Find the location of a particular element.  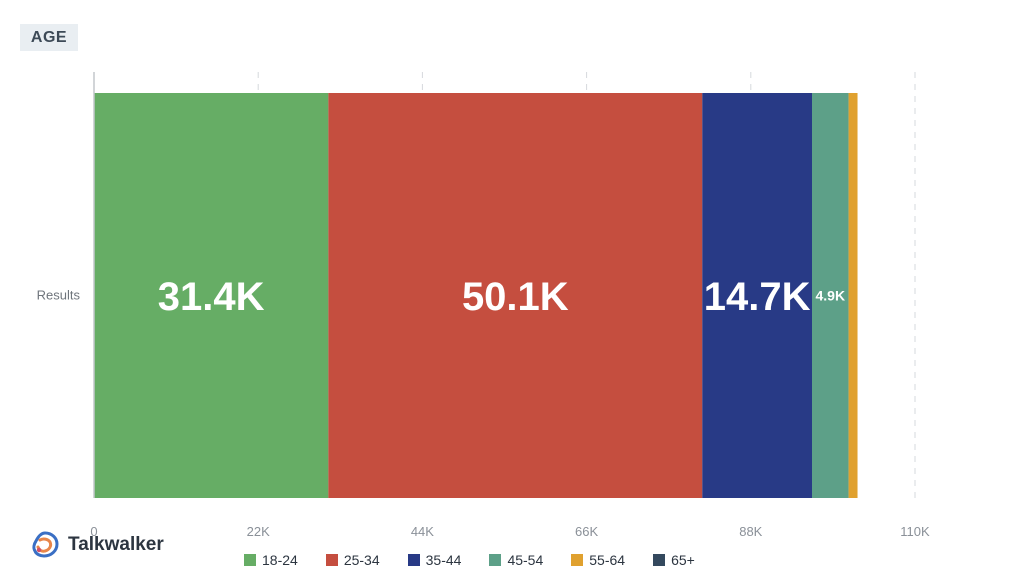

legend-label: 35-44 is located at coordinates (443, 560).